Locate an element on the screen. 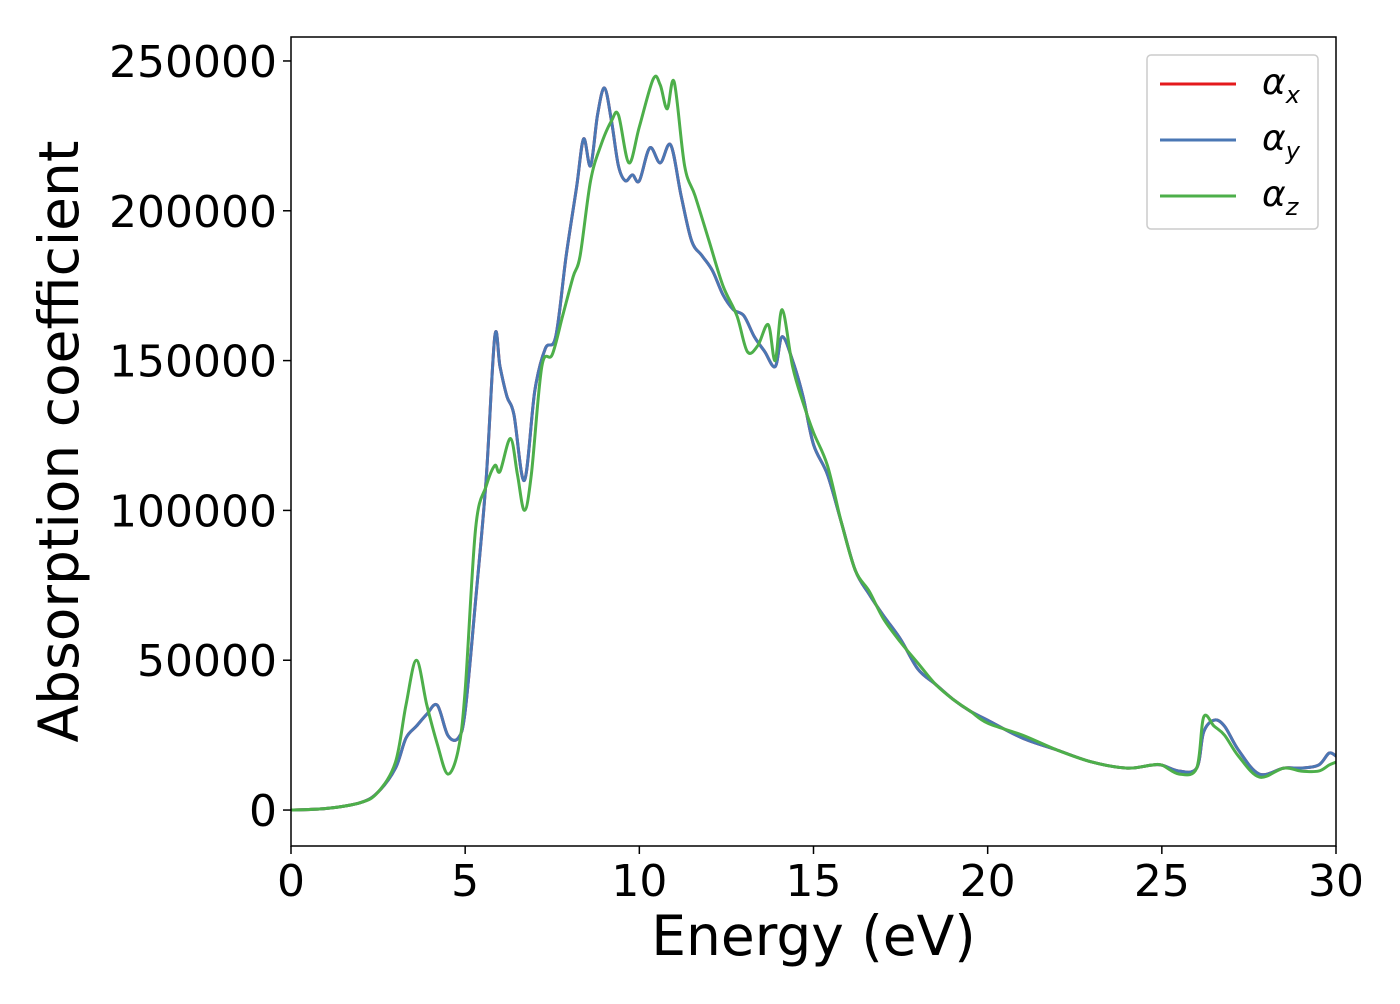 This screenshot has width=1400, height=1004. x-tick-label: 25 is located at coordinates (1162, 881).